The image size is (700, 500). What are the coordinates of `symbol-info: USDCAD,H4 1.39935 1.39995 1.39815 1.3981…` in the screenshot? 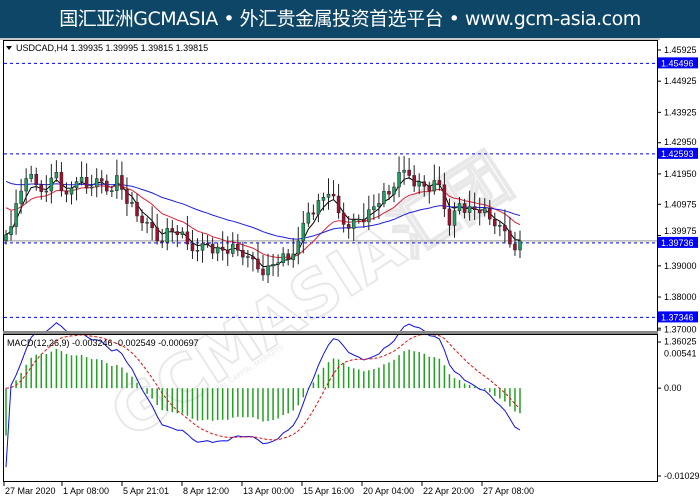 It's located at (112, 48).